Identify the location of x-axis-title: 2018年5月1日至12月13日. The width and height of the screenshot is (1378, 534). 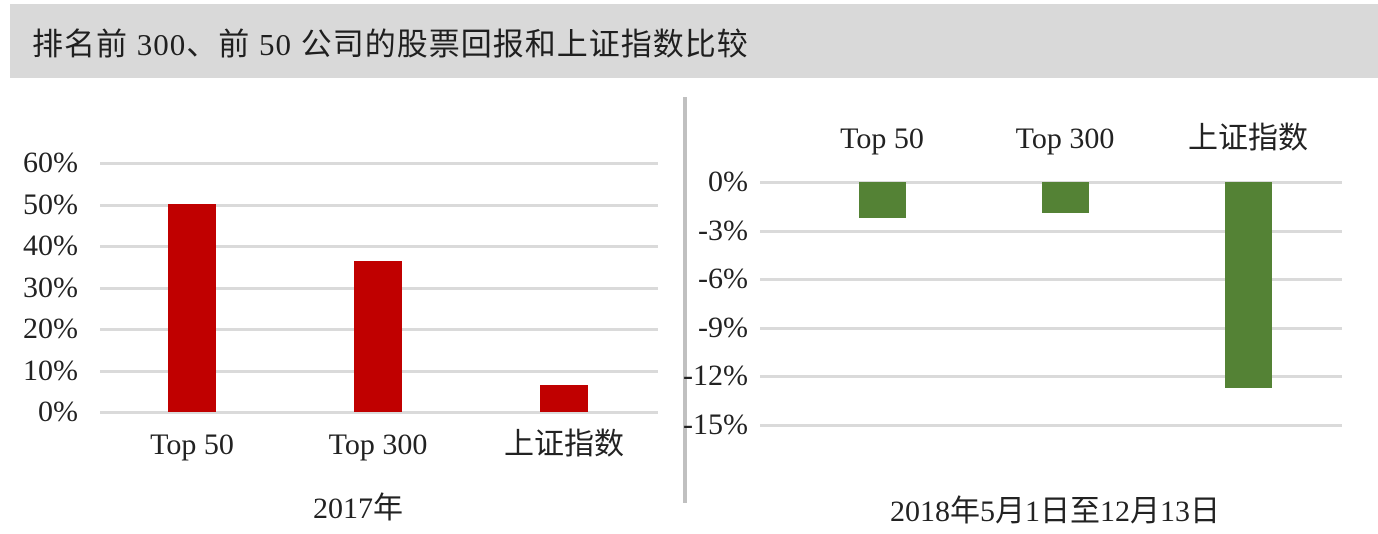
(1055, 511).